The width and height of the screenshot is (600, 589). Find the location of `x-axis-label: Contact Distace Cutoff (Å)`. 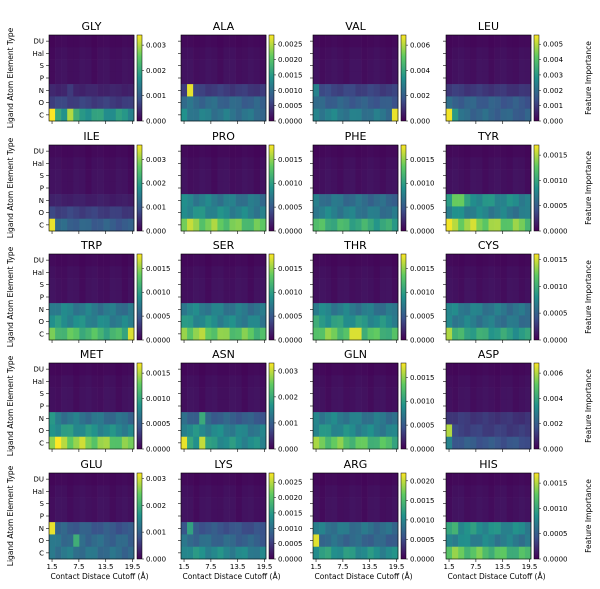

x-axis-label: Contact Distace Cutoff (Å) is located at coordinates (496, 576).